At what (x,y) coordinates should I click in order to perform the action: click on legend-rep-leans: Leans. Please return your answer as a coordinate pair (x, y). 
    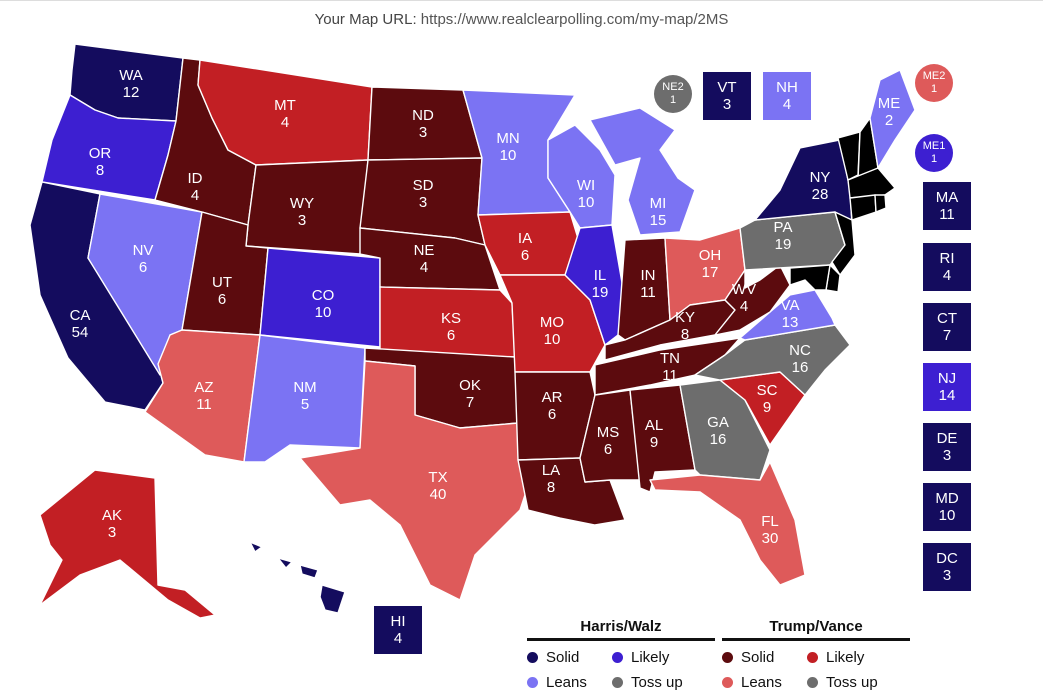
    Looking at the image, I should click on (764, 682).